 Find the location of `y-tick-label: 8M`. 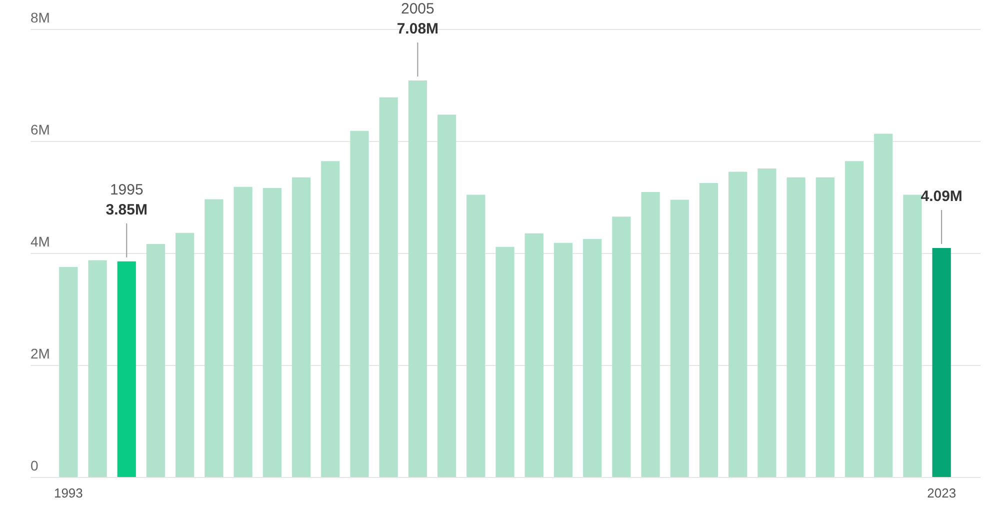

y-tick-label: 8M is located at coordinates (40, 18).